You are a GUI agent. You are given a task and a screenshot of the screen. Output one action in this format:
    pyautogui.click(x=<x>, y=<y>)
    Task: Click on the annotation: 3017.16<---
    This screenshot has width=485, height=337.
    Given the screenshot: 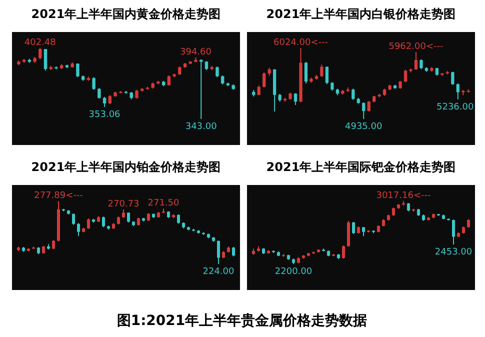 What is the action you would take?
    pyautogui.click(x=403, y=196)
    